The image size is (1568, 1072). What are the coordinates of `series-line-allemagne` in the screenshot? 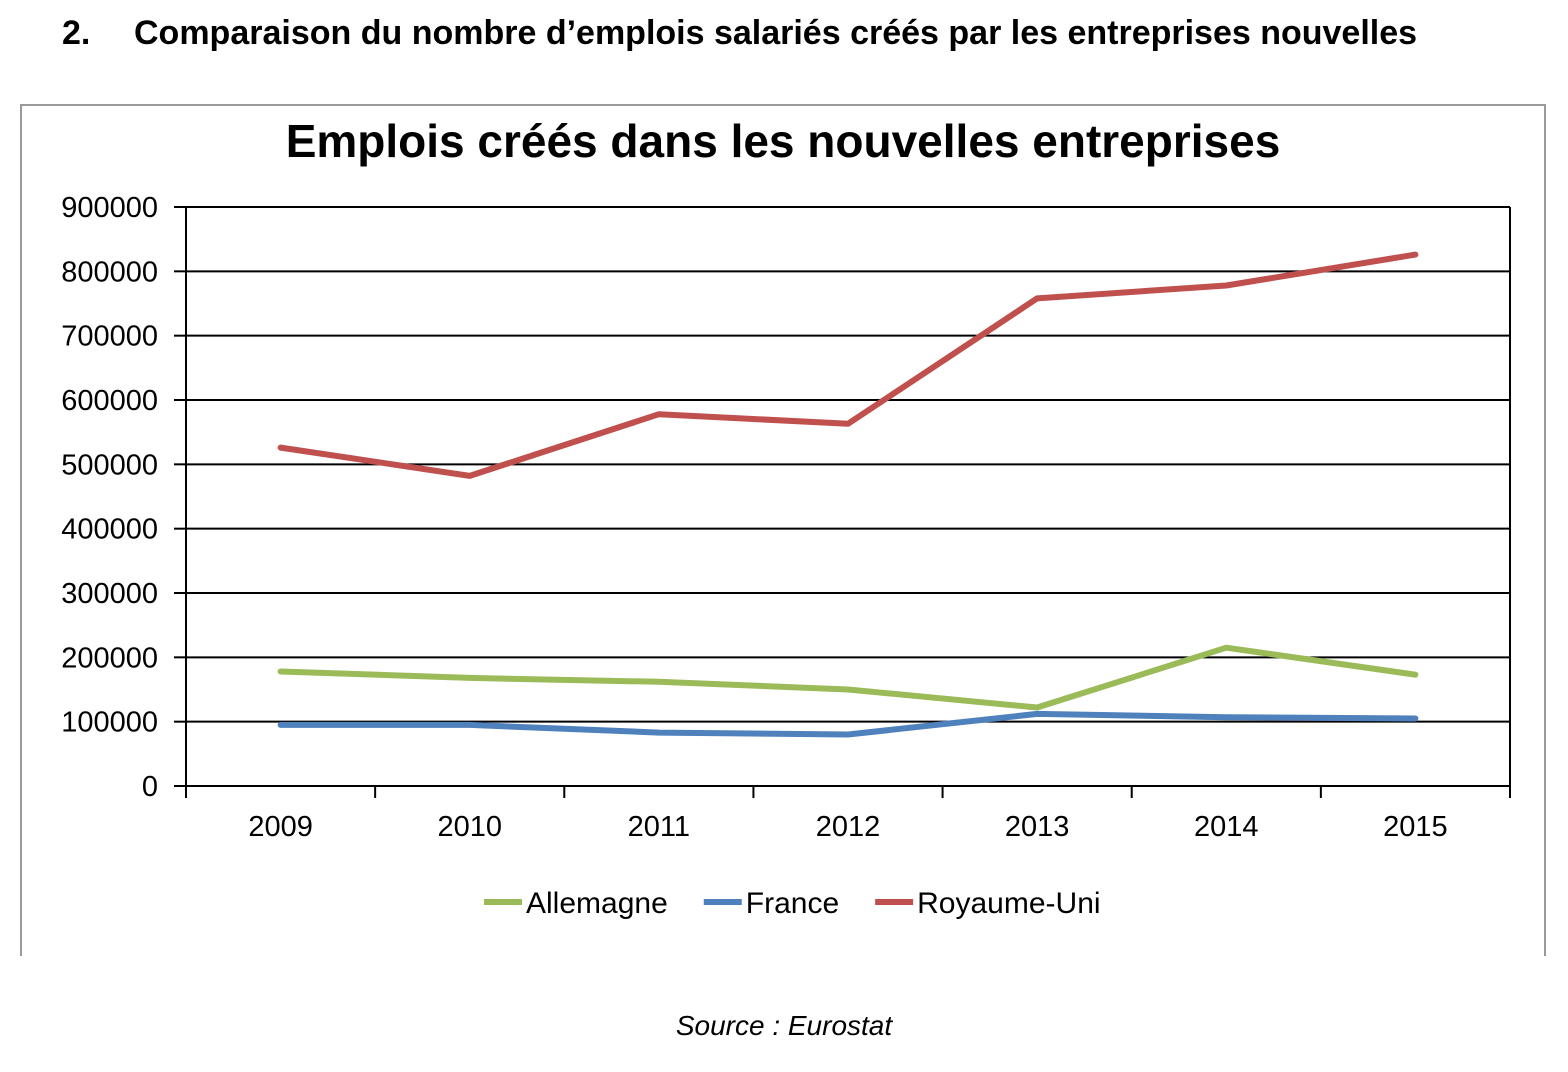 It's located at (848, 677).